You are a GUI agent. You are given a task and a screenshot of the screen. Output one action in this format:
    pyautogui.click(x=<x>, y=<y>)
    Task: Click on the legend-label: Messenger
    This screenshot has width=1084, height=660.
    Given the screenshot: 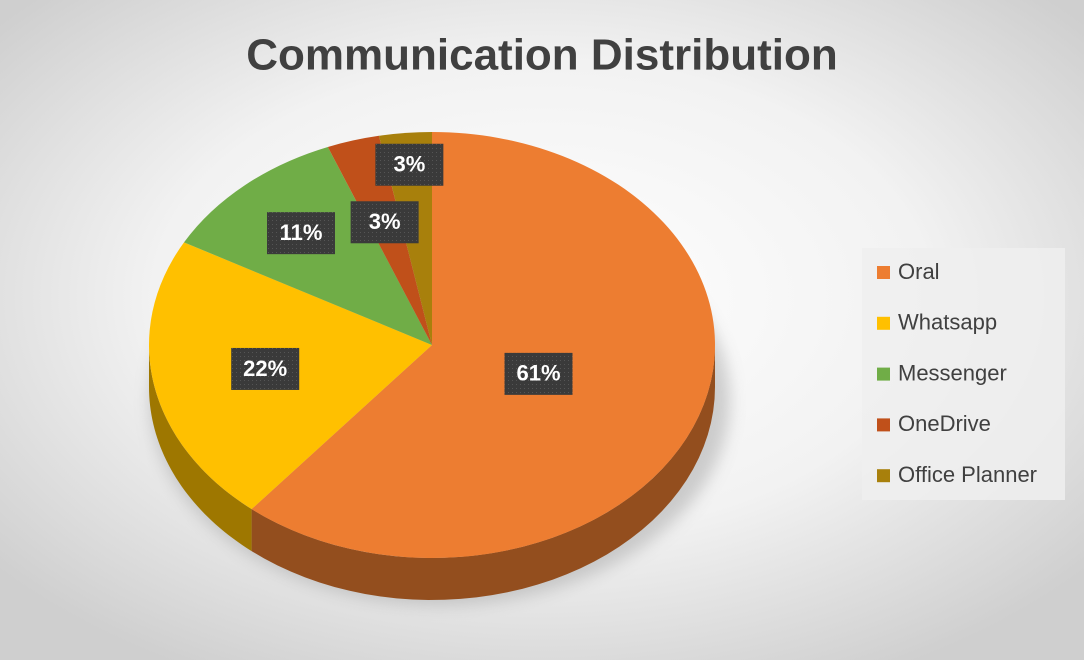 What is the action you would take?
    pyautogui.click(x=952, y=372)
    